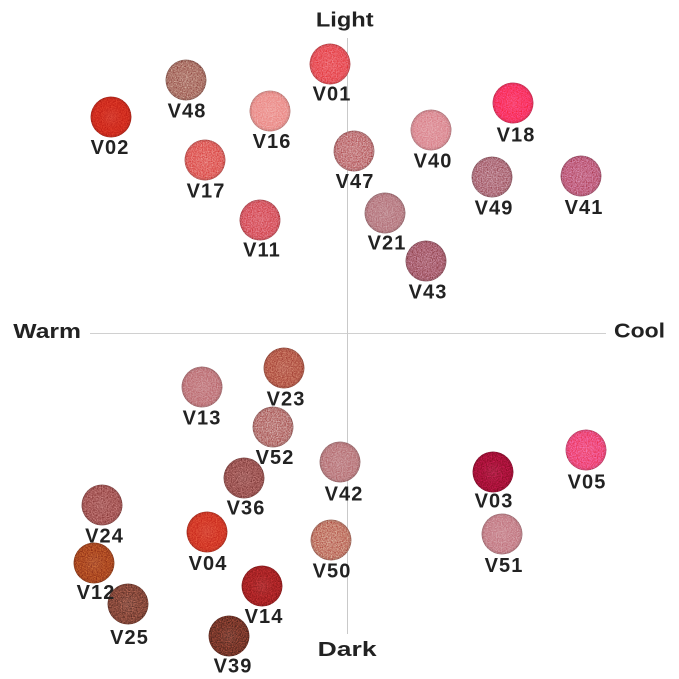 The height and width of the screenshot is (679, 679). I want to click on svg-text: V51, so click(504, 566).